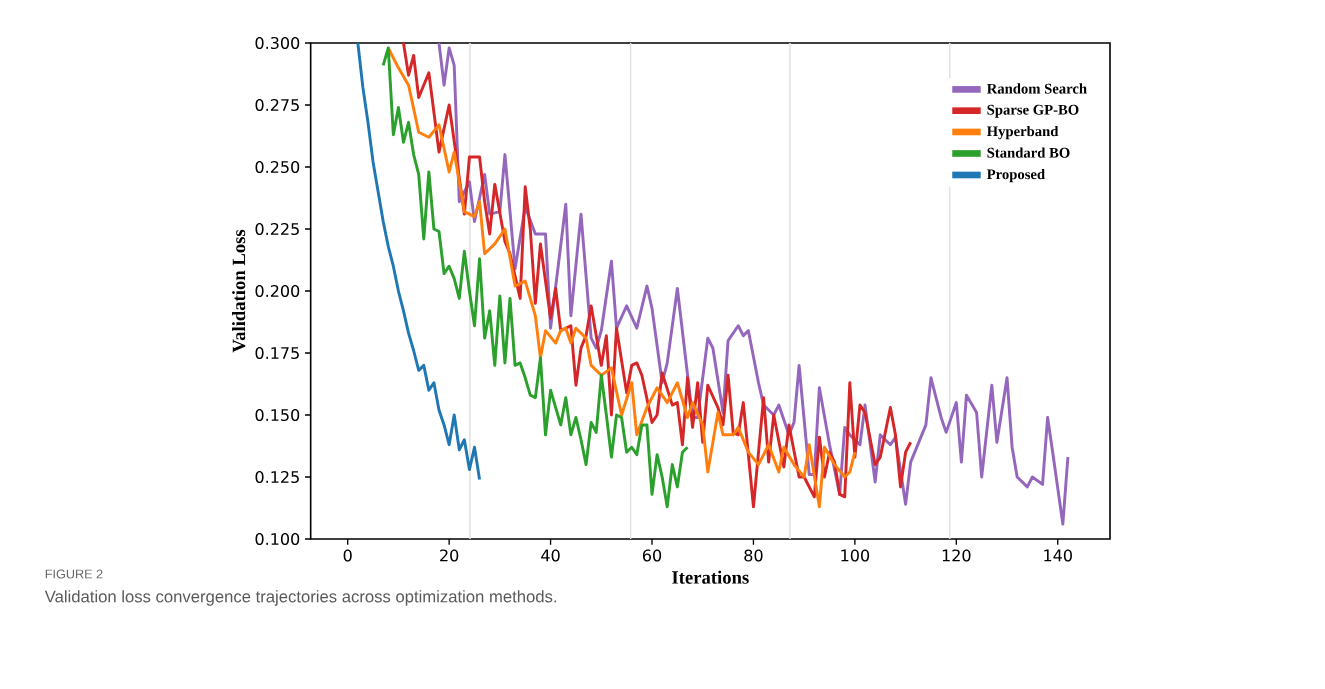 Image resolution: width=1325 pixels, height=689 pixels. I want to click on x-tick-label: 140, so click(1058, 555).